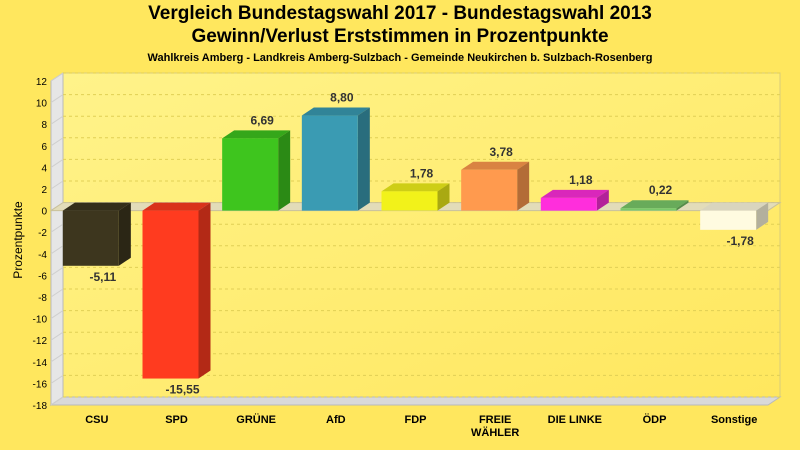  Describe the element at coordinates (40, 363) in the screenshot. I see `y-tick-label: -14` at that location.